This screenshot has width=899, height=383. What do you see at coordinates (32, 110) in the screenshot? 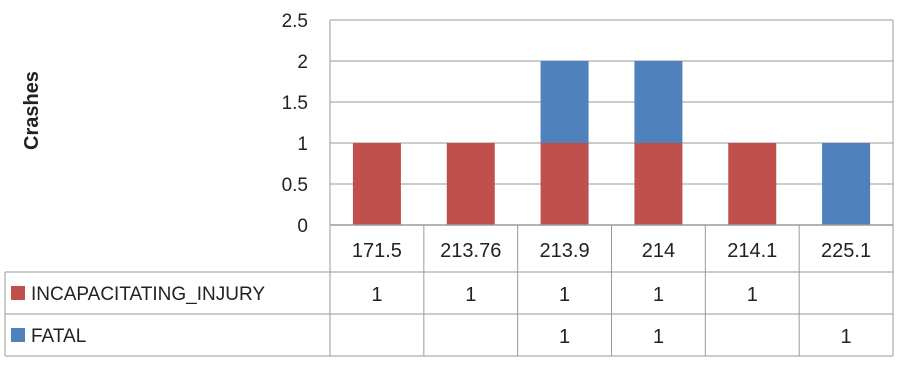
I see `y-axis-label: Crashes` at bounding box center [32, 110].